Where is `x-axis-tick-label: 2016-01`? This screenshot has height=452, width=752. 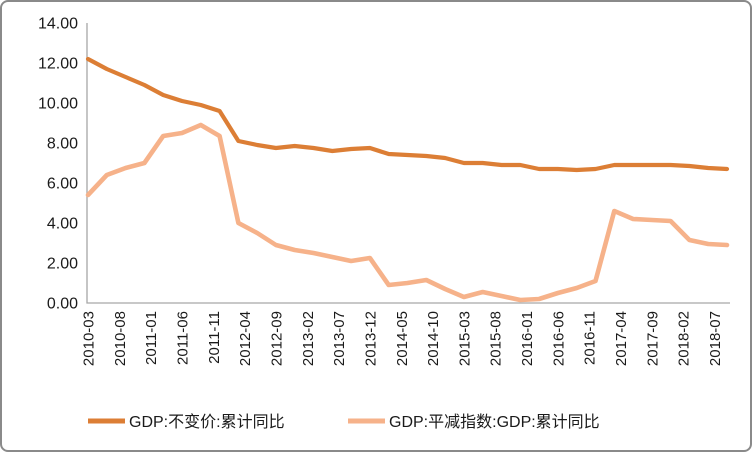
x-axis-tick-label: 2016-01 is located at coordinates (527, 338).